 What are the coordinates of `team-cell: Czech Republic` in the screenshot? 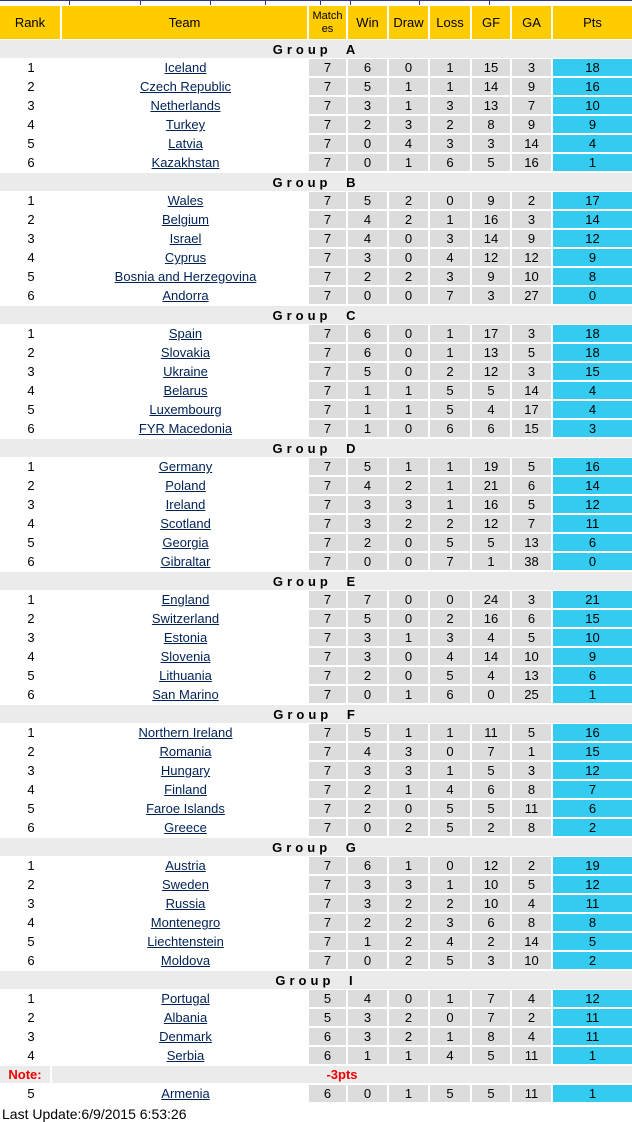 It's located at (185, 86).